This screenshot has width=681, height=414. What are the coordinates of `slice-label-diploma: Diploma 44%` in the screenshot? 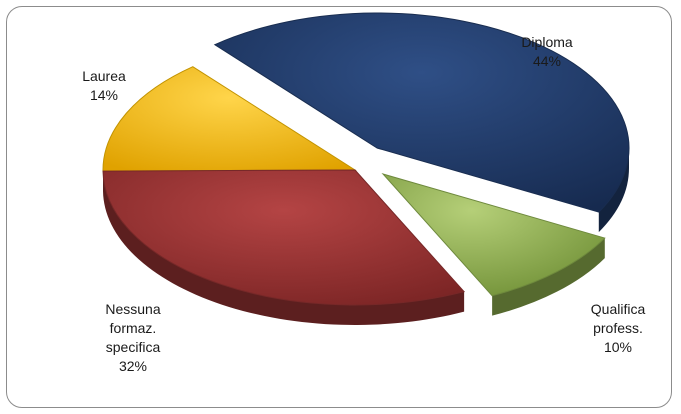 It's located at (547, 51).